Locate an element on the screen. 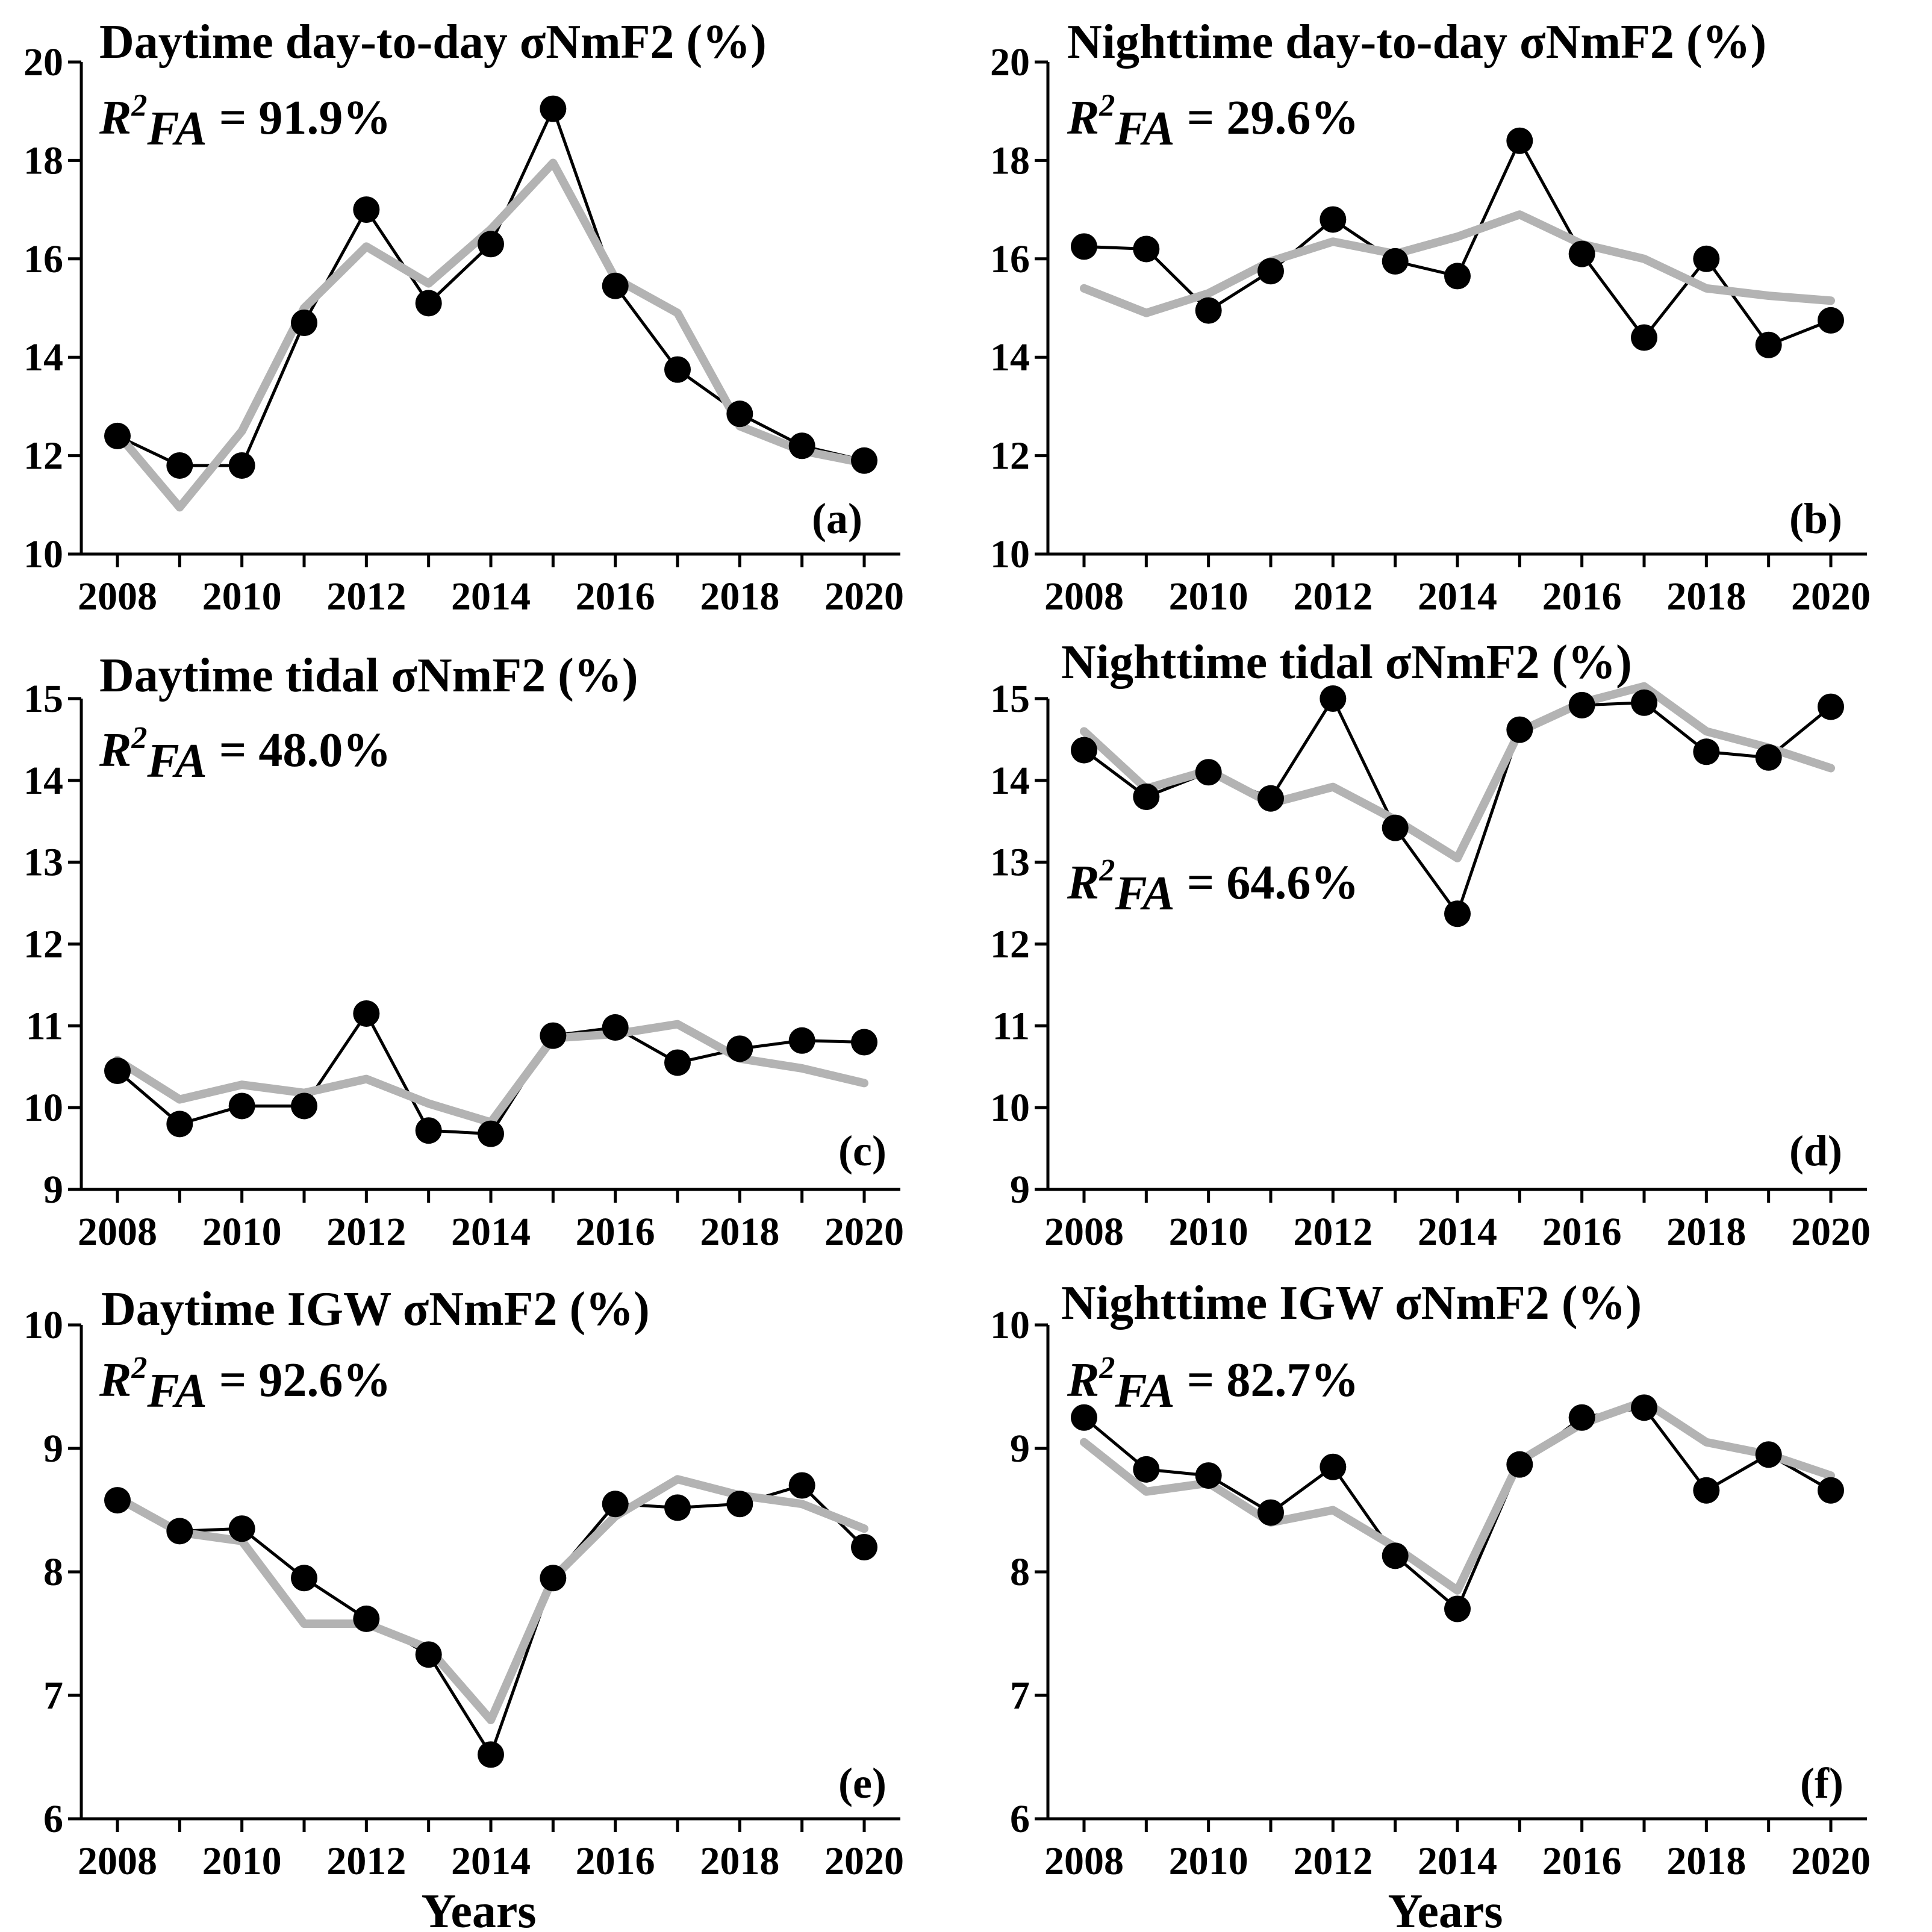  panel-tag: (c) is located at coordinates (862, 1151).